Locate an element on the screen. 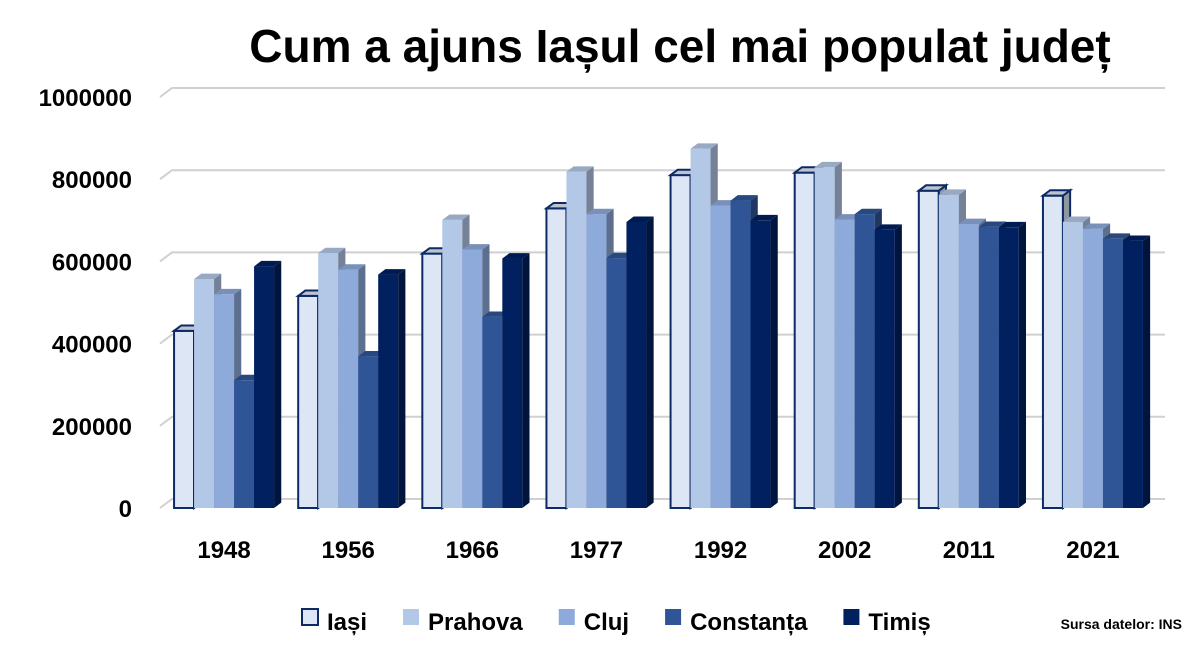 The width and height of the screenshot is (1193, 647). x-tick-label: 1977 is located at coordinates (596, 550).